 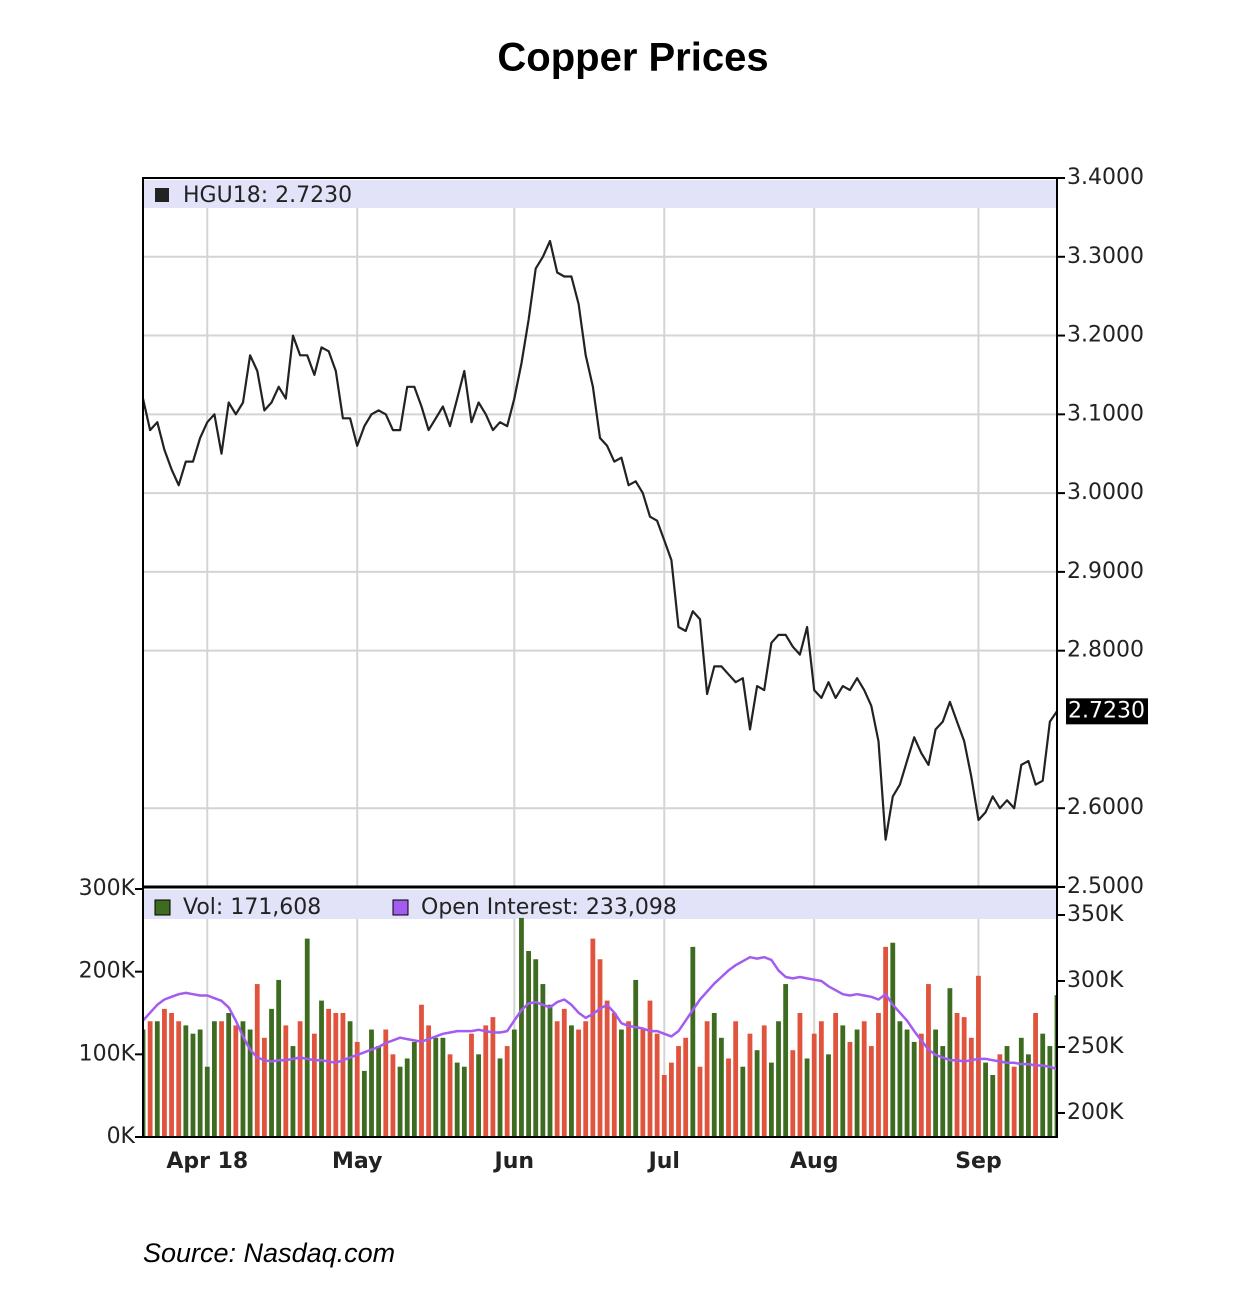 What do you see at coordinates (1105, 335) in the screenshot?
I see `y-tick-label: 3.2000` at bounding box center [1105, 335].